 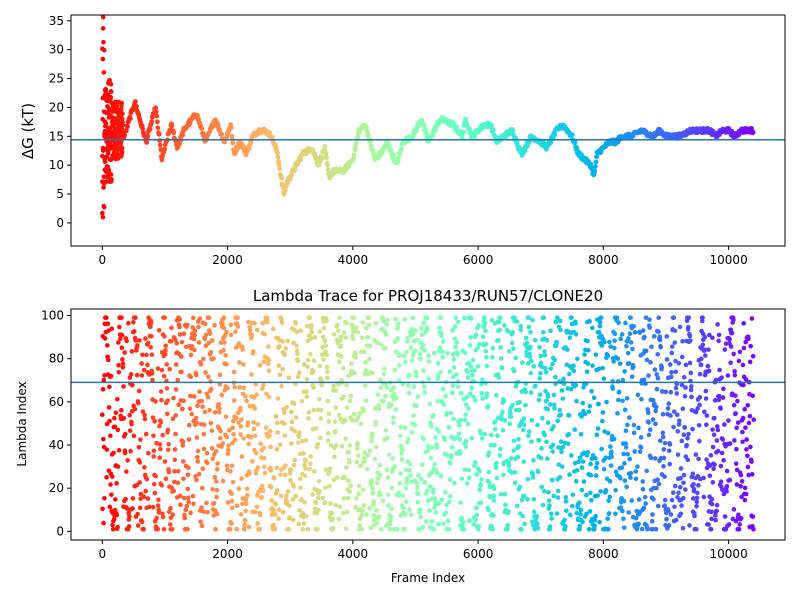 What do you see at coordinates (56, 107) in the screenshot?
I see `y-tick-label: 20` at bounding box center [56, 107].